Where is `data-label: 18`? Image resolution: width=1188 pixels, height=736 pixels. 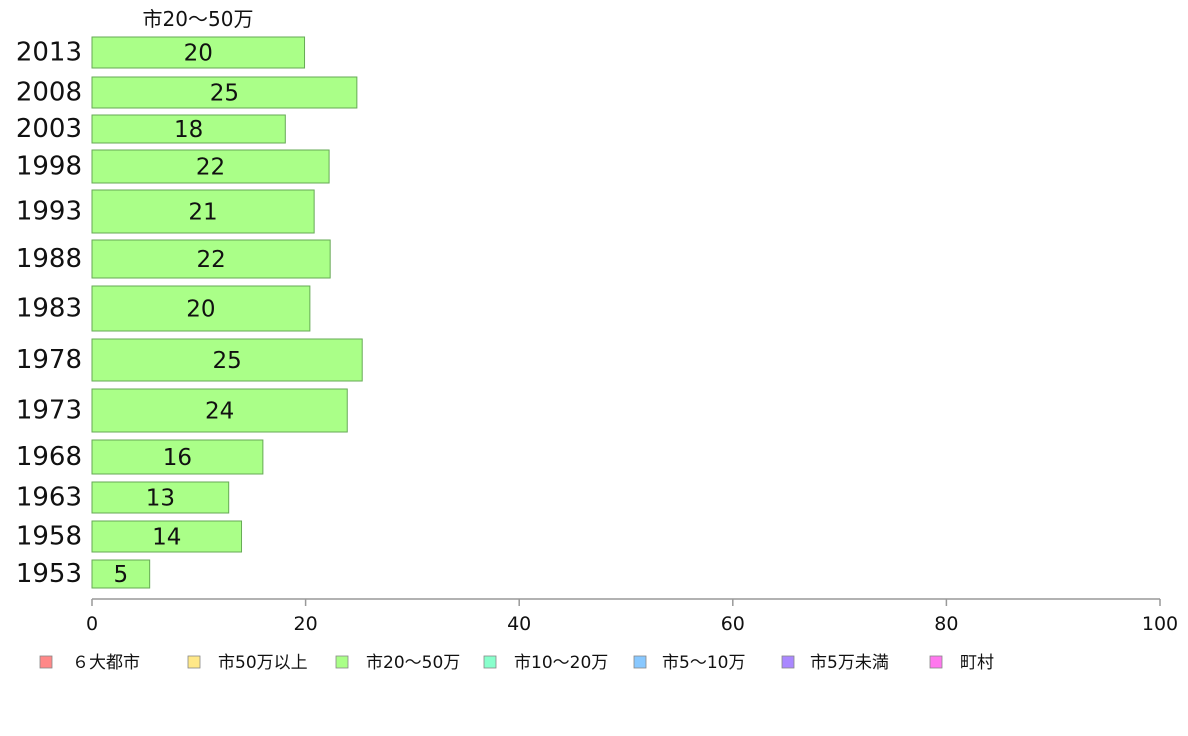 data-label: 18 is located at coordinates (188, 130).